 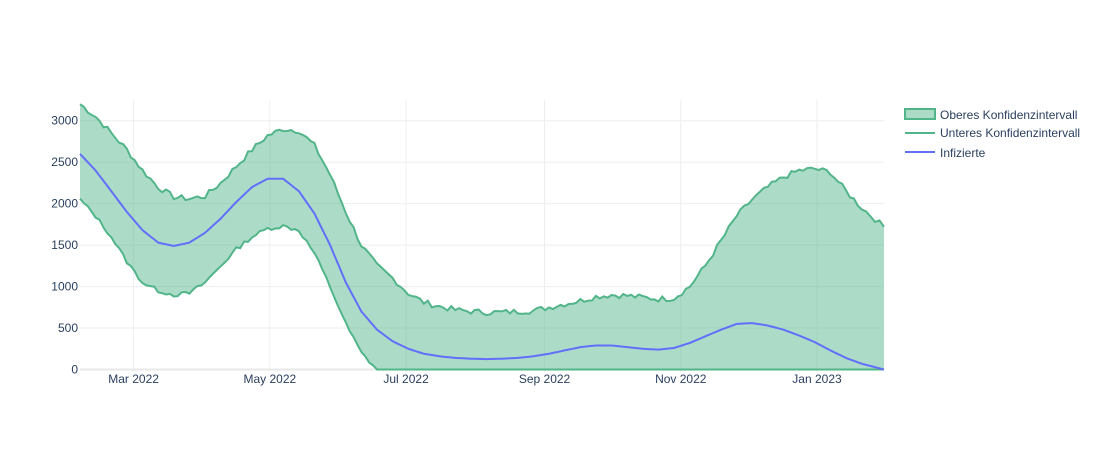 I want to click on x-tick-label: Mar 2022, so click(x=133, y=379).